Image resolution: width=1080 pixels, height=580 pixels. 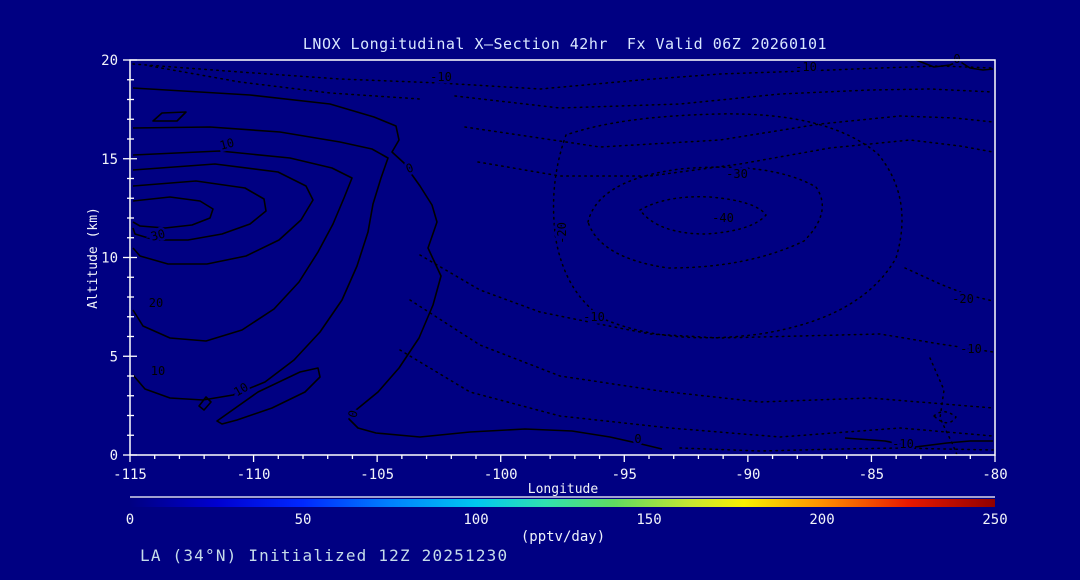 What do you see at coordinates (871, 475) in the screenshot?
I see `x-tick-label: -85` at bounding box center [871, 475].